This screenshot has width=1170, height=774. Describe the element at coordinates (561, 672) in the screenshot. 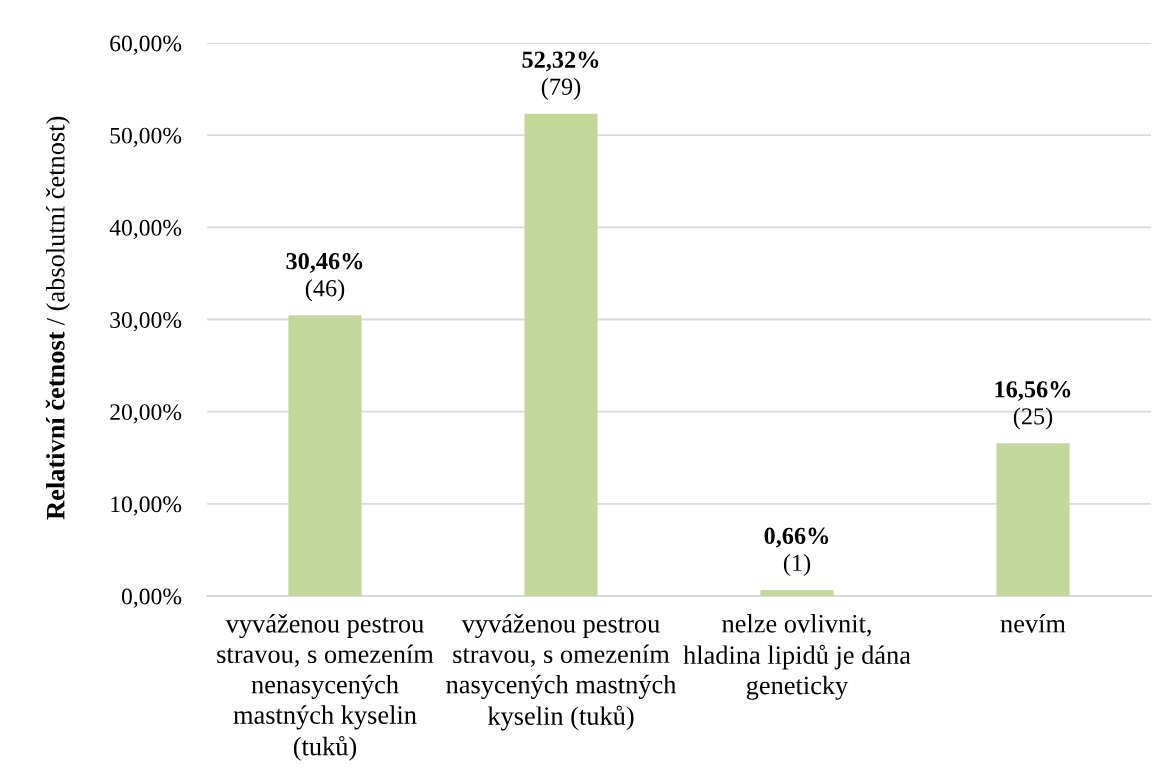

I see `x-tick-label: vyváženou pestrou stravou, s omezením nasycených mastných kyselin (tuků)` at that location.